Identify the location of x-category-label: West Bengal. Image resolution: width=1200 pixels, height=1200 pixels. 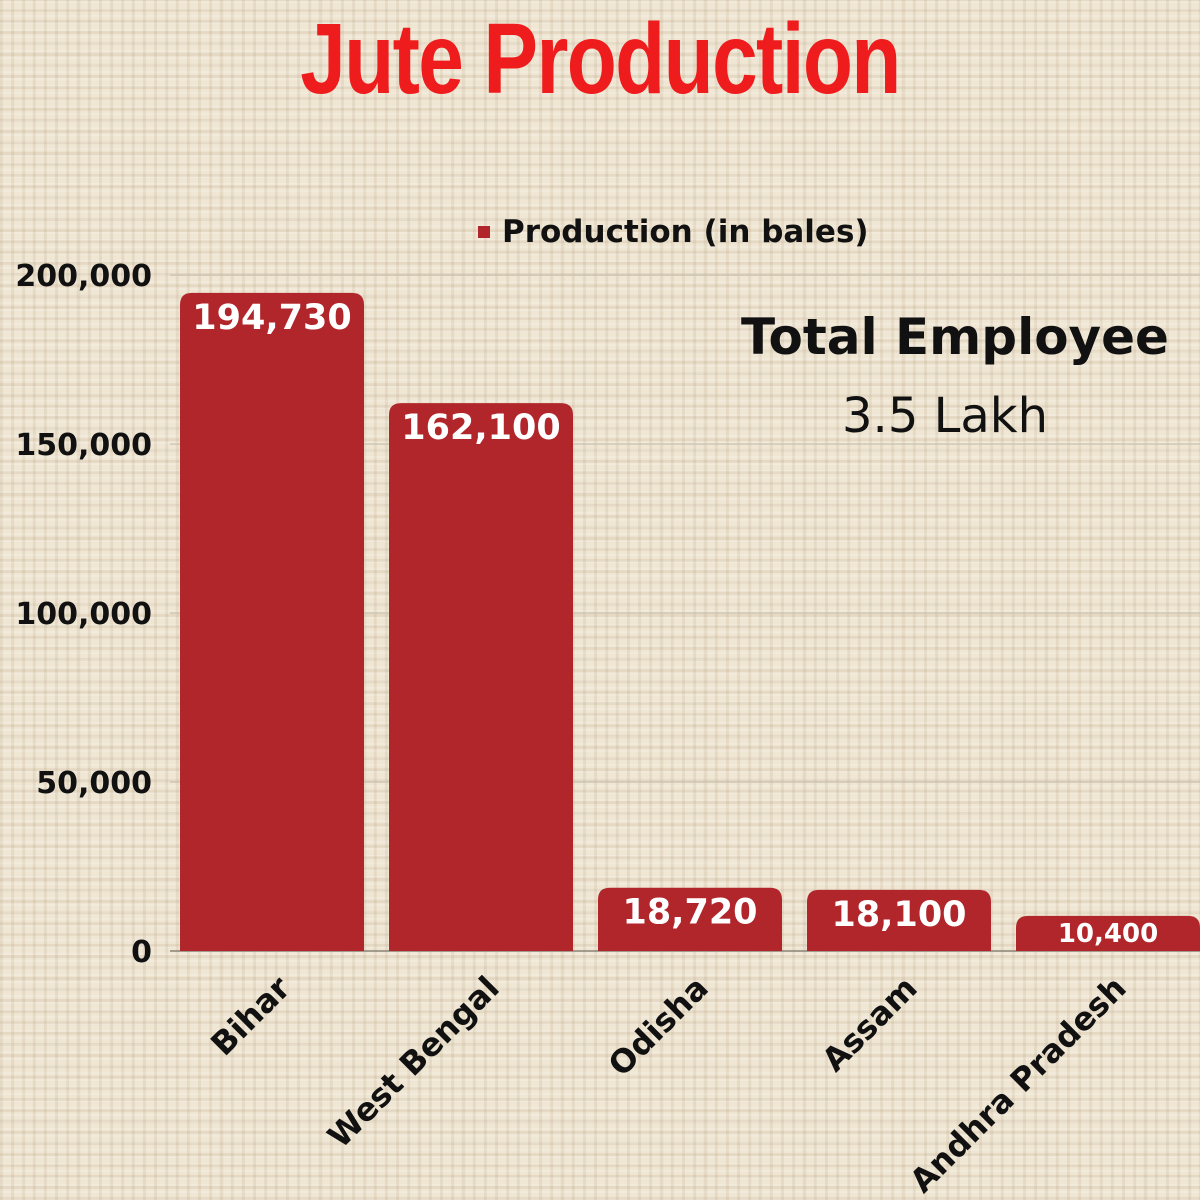
(413, 1062).